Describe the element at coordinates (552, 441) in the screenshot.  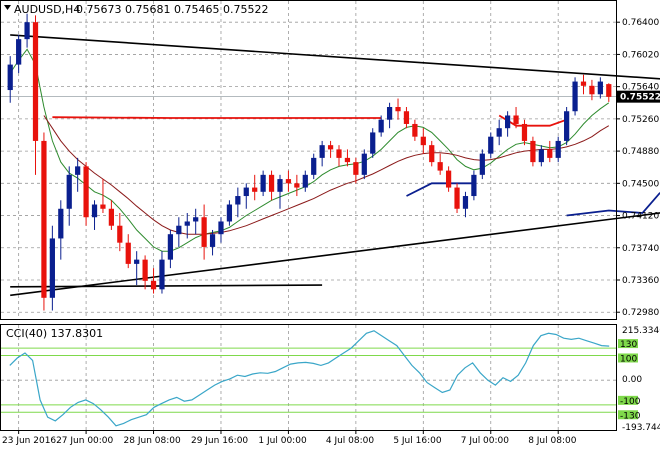
I see `time-tick-label: 8 Jul 08:00` at that location.